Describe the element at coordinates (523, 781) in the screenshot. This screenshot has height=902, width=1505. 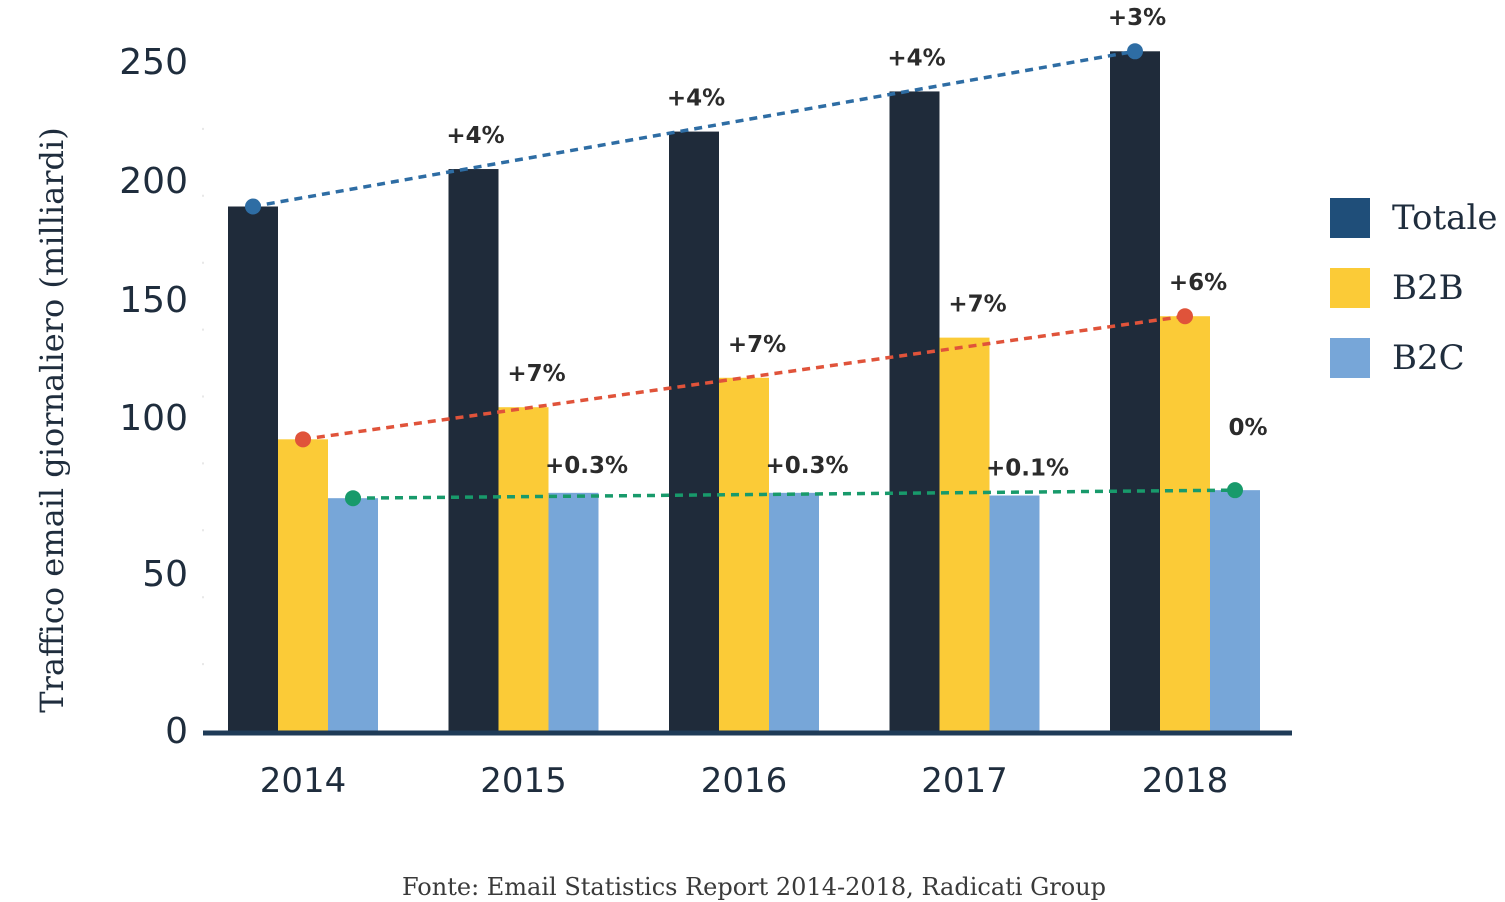
I see `x-tick-label: 2015` at that location.